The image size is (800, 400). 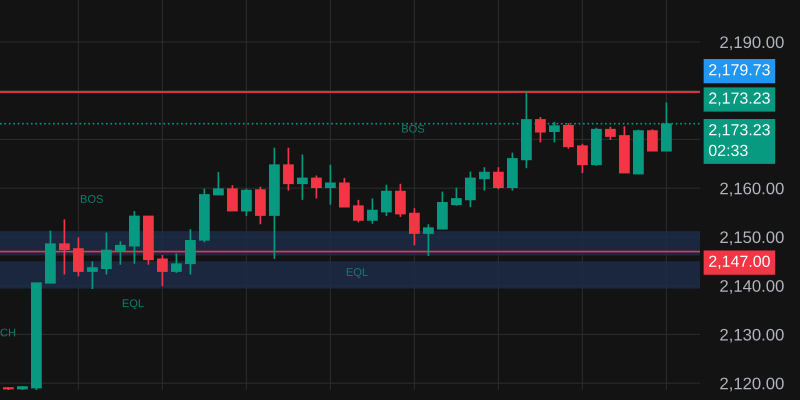 I want to click on text: 2,173.23, so click(x=739, y=99).